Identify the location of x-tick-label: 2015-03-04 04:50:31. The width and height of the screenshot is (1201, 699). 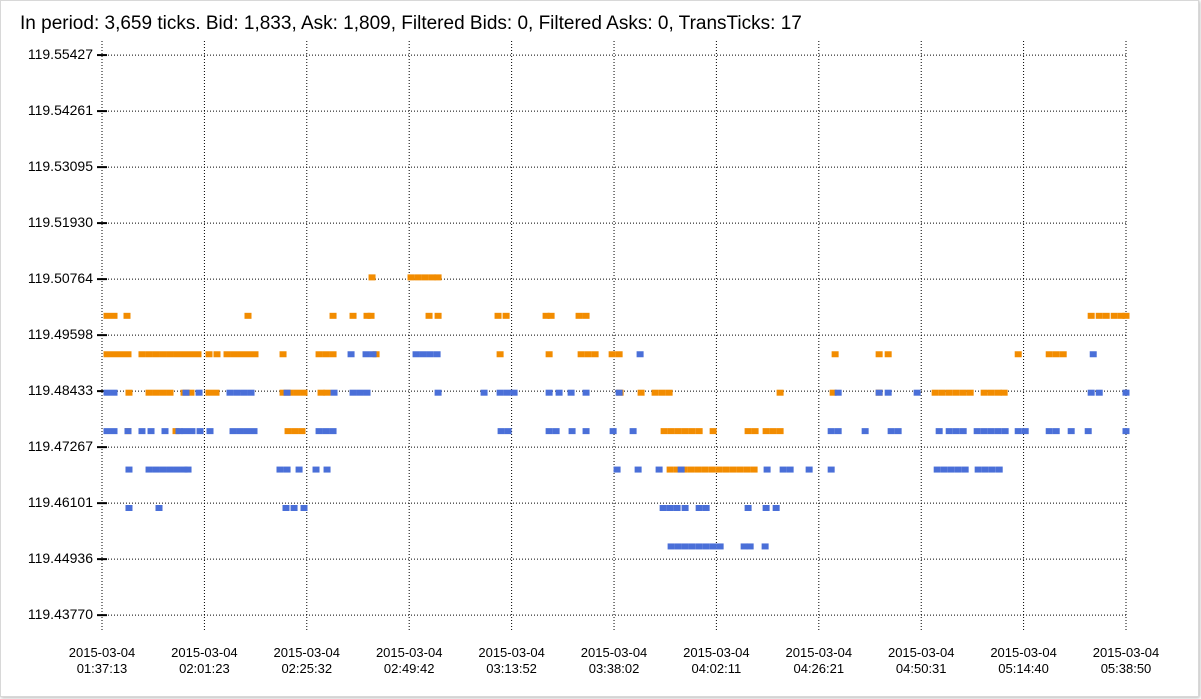
(921, 660).